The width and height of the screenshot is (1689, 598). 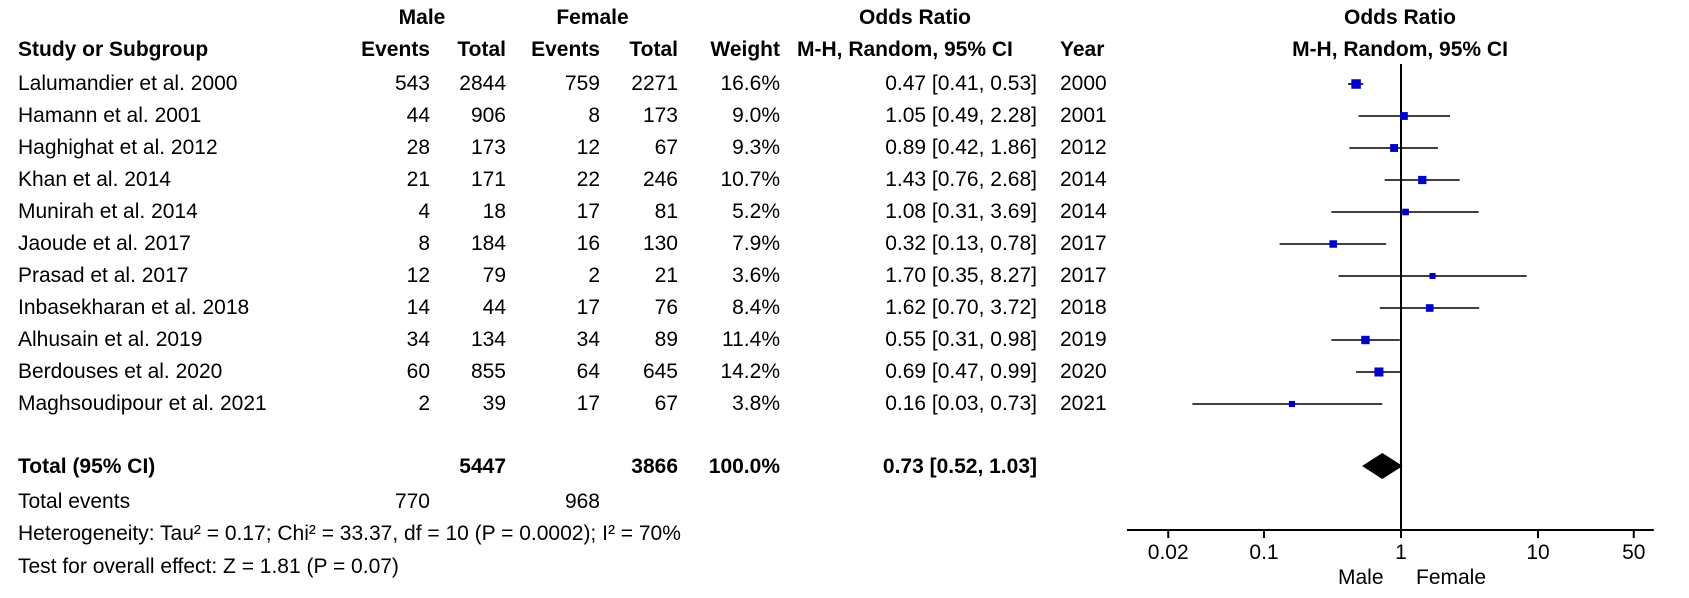 I want to click on study-ci: 1.70 [0.35, 8.27], so click(x=961, y=275).